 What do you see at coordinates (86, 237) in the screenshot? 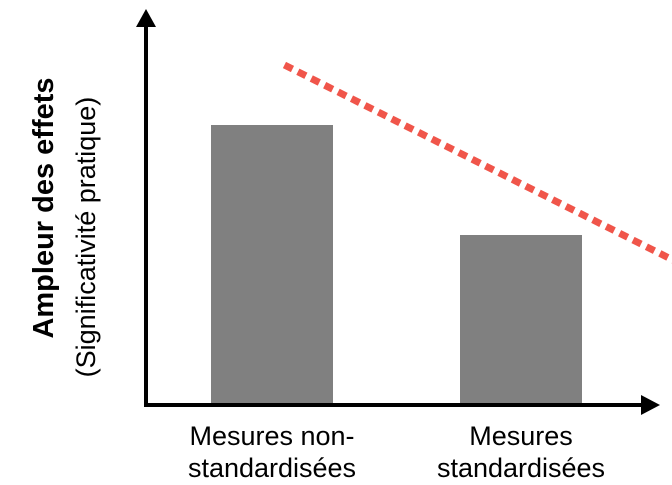
I see `y-axis-subtitle: (Significativité pratique)` at bounding box center [86, 237].